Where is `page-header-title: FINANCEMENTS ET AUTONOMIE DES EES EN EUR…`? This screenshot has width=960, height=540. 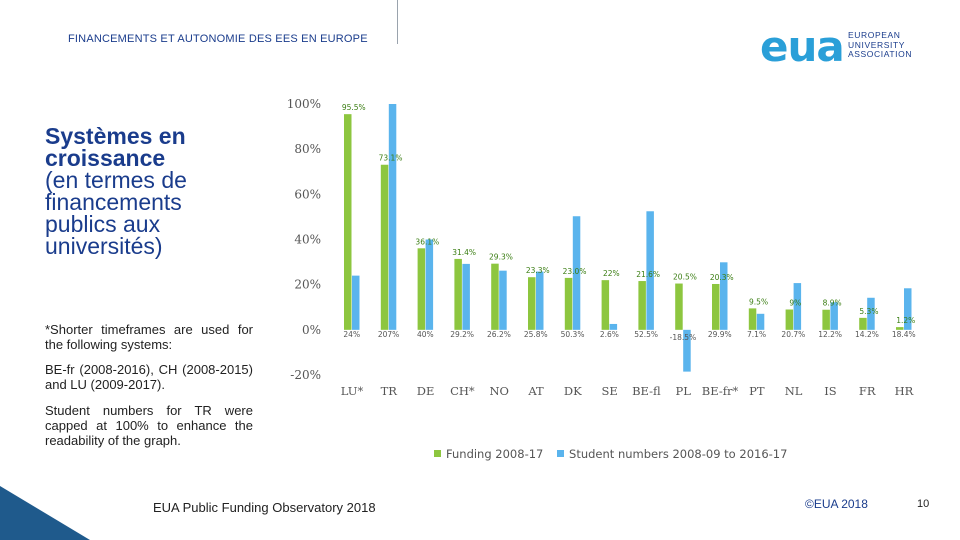
page-header-title: FINANCEMENTS ET AUTONOMIE DES EES EN EUR… is located at coordinates (218, 39).